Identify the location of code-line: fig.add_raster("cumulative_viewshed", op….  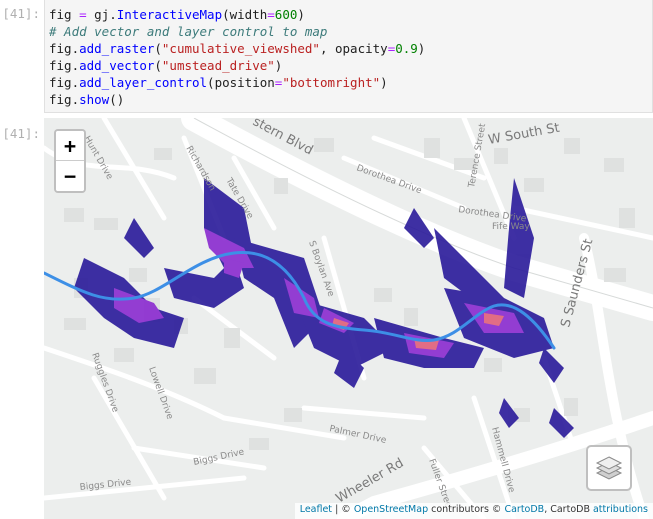
(350, 48).